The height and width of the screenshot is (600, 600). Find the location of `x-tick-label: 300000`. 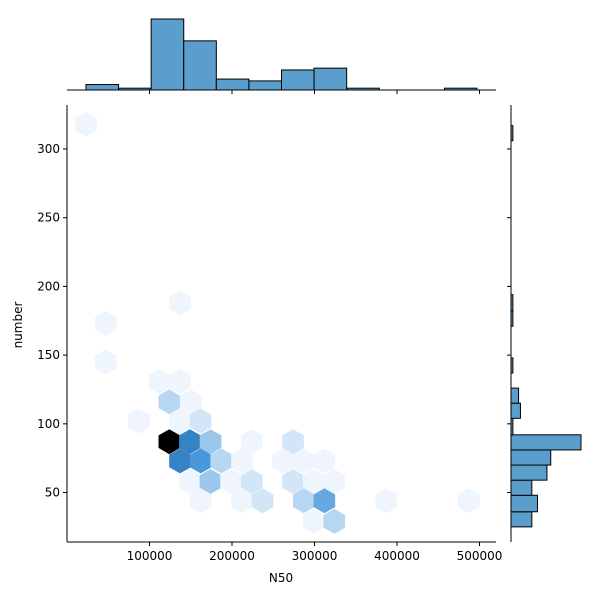

x-tick-label: 300000 is located at coordinates (315, 556).